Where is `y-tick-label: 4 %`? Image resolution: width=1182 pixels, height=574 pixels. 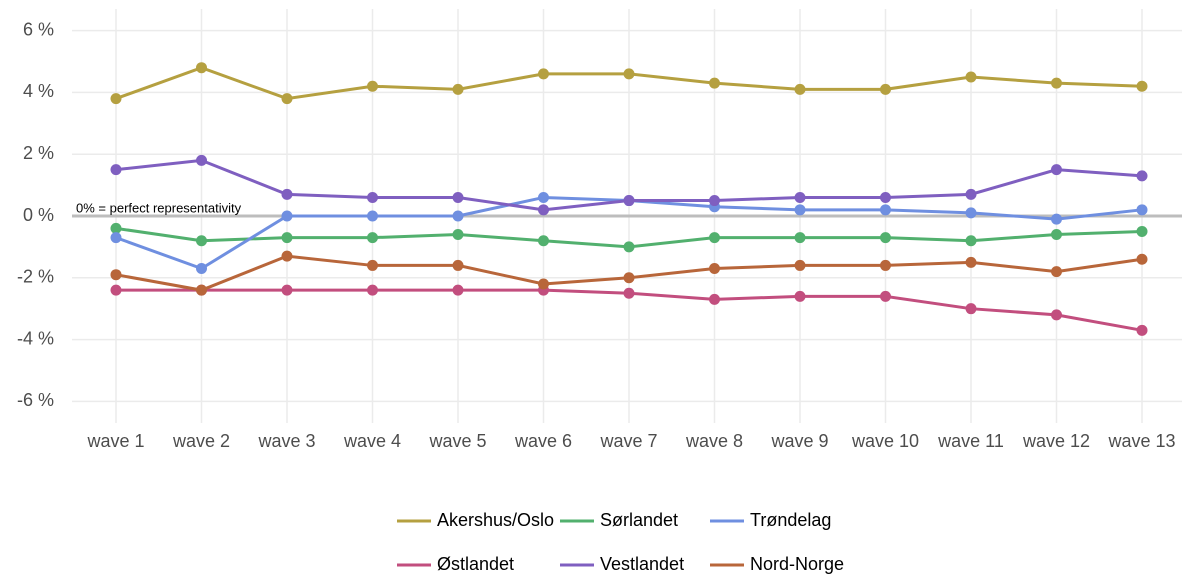
y-tick-label: 4 % is located at coordinates (38, 91).